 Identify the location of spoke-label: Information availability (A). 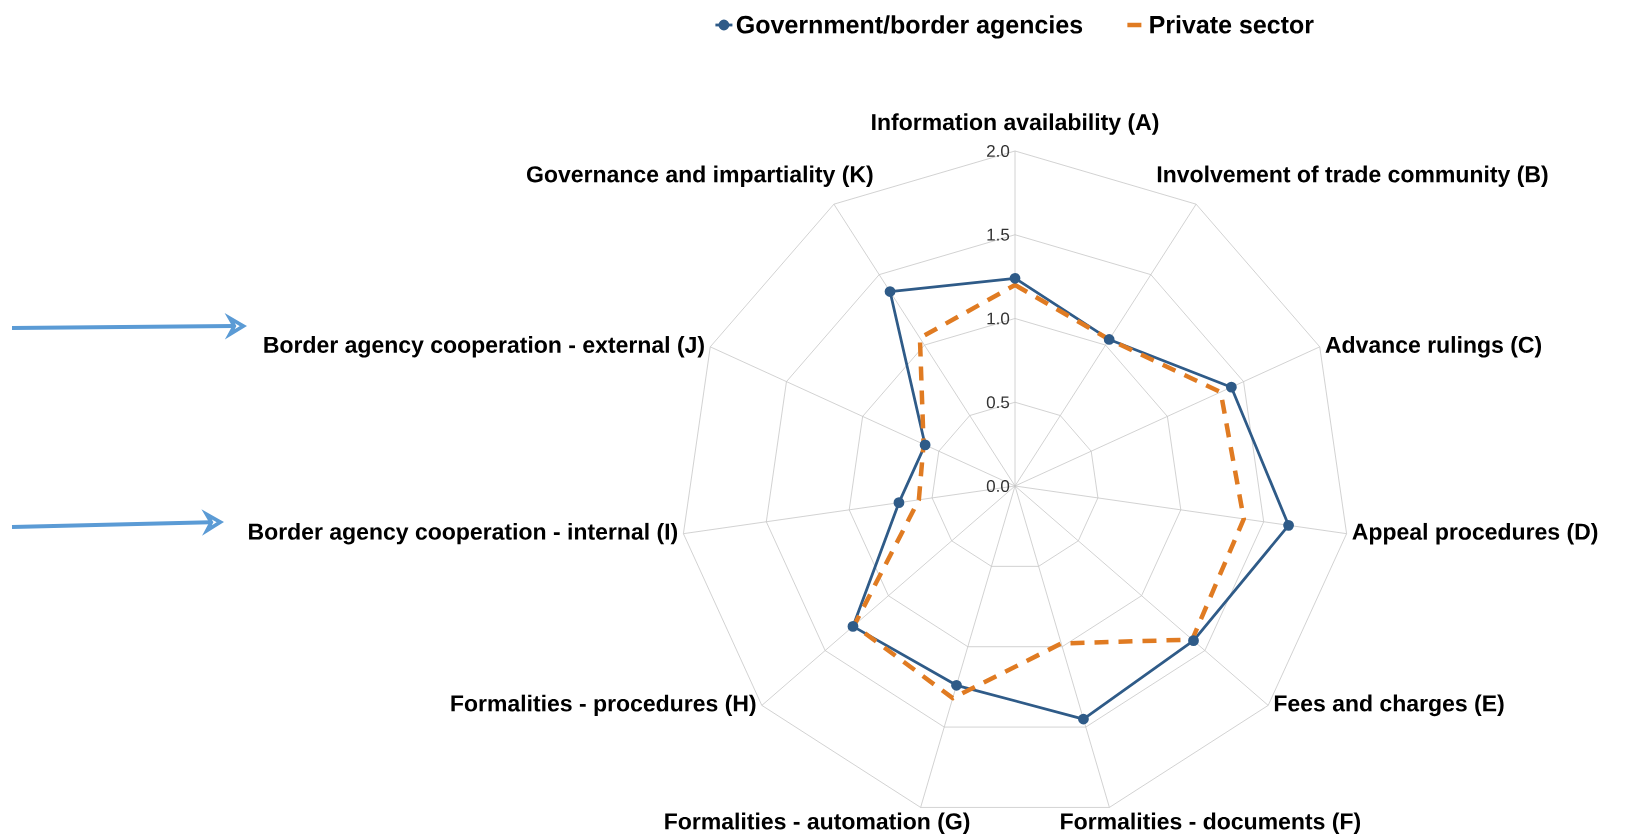
(1015, 124).